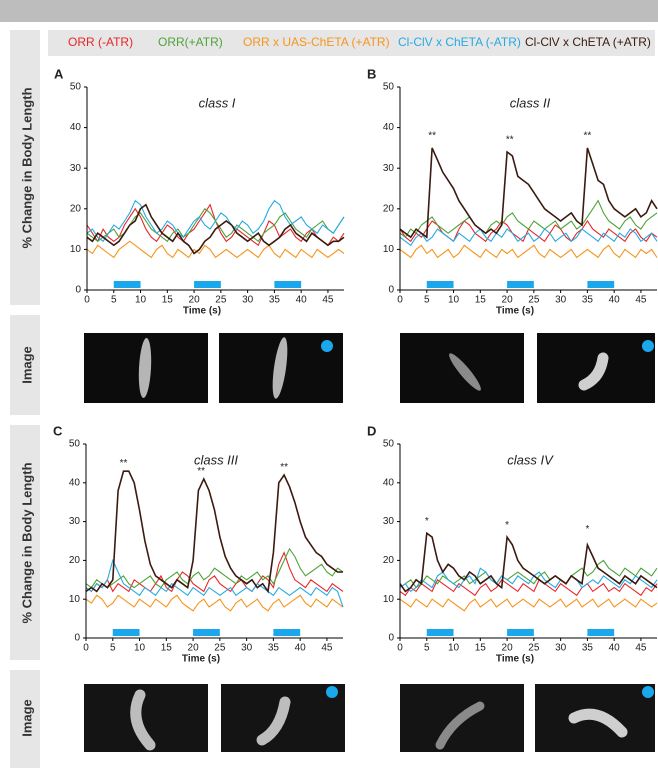  Describe the element at coordinates (202, 311) in the screenshot. I see `x-axis-label: Time (s)` at that location.